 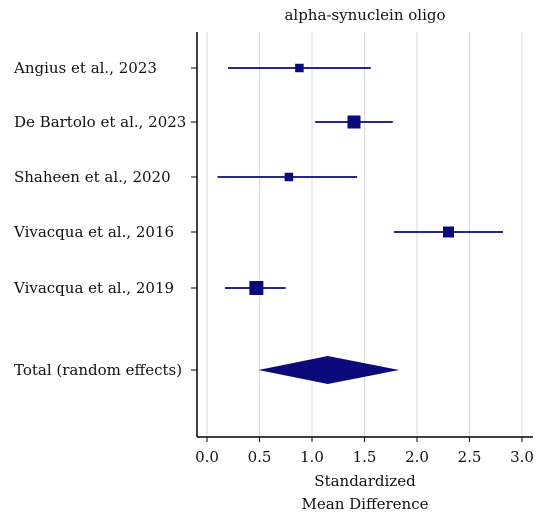 I want to click on x-tick-label: 3.0, so click(x=522, y=457).